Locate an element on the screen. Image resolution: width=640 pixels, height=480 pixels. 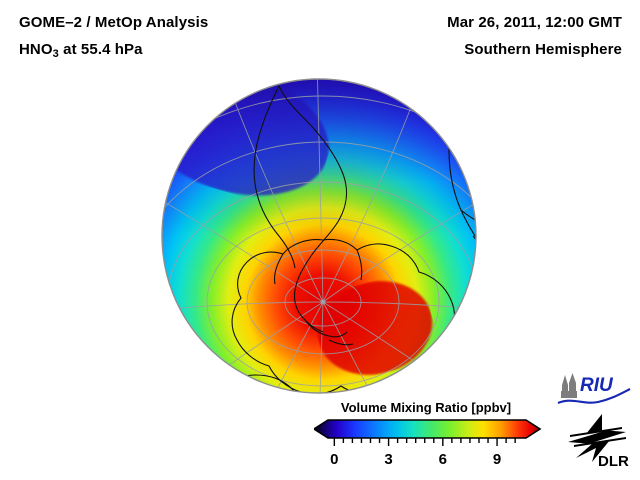
colorbar-svg: 0 3 6 9 is located at coordinates (428, 443).